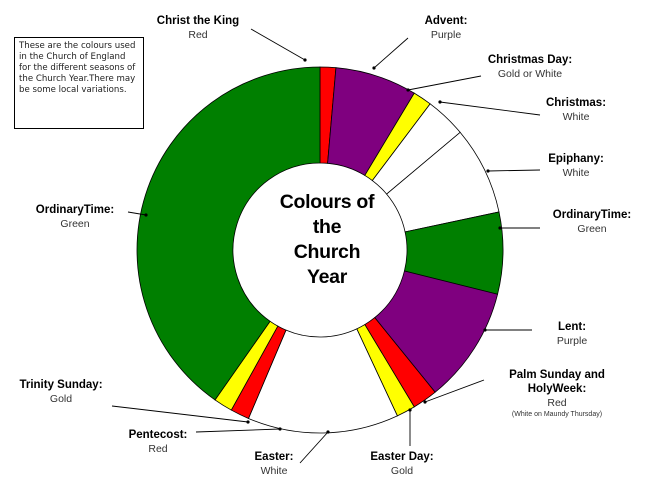  Describe the element at coordinates (61, 392) in the screenshot. I see `label-trinity-sunday: Trinity Sunday: Gold` at that location.